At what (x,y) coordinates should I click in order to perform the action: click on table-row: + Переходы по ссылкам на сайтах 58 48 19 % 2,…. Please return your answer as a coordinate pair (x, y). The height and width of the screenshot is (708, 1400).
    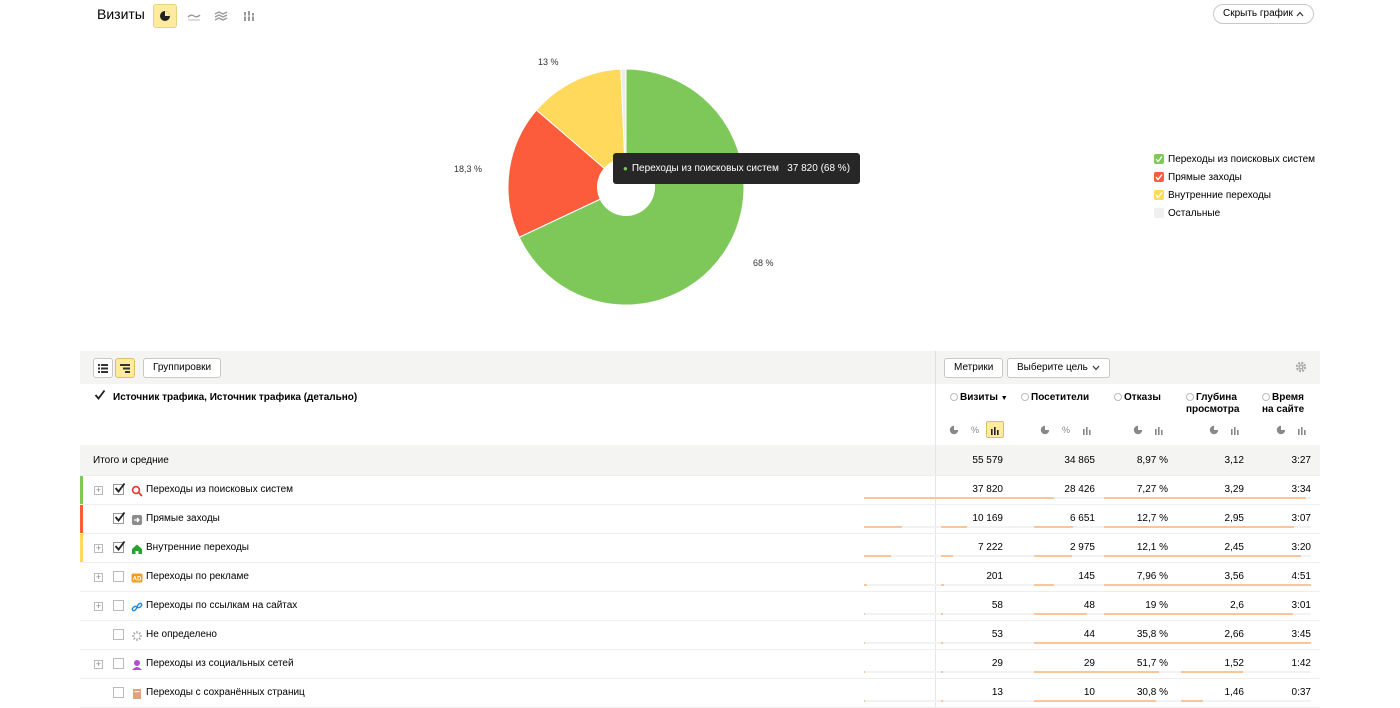
    Looking at the image, I should click on (700, 606).